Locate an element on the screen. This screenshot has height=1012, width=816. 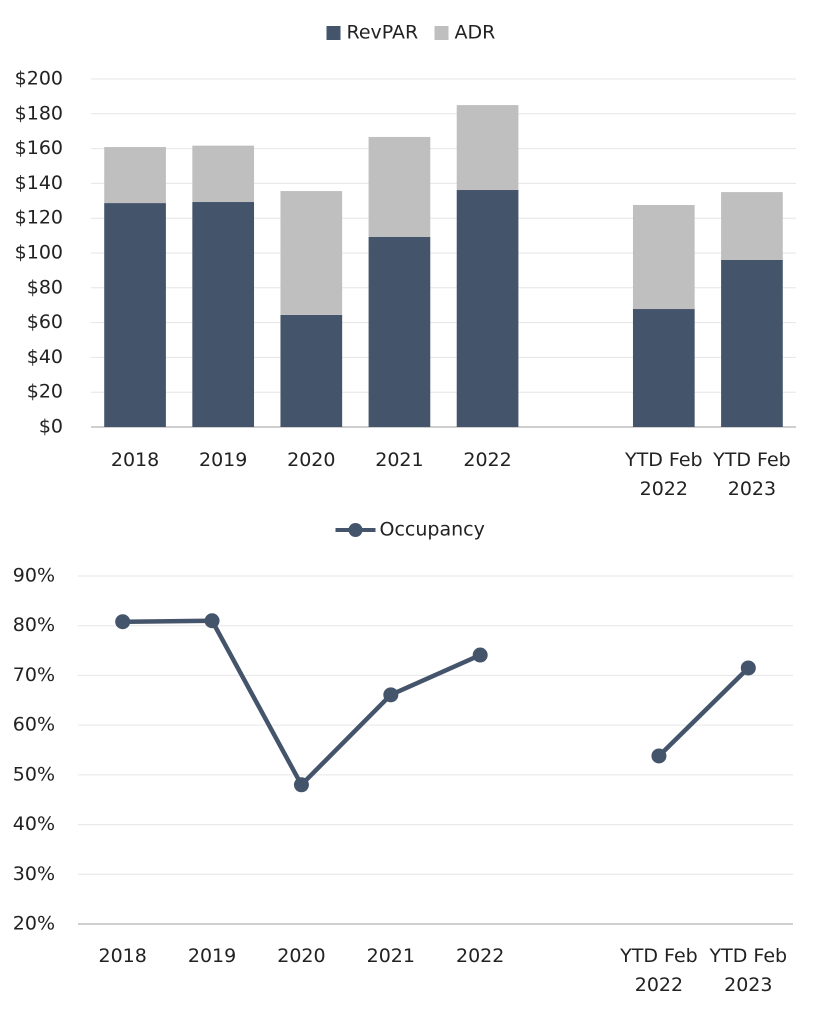
y-tick-label: $0 is located at coordinates (51, 427).